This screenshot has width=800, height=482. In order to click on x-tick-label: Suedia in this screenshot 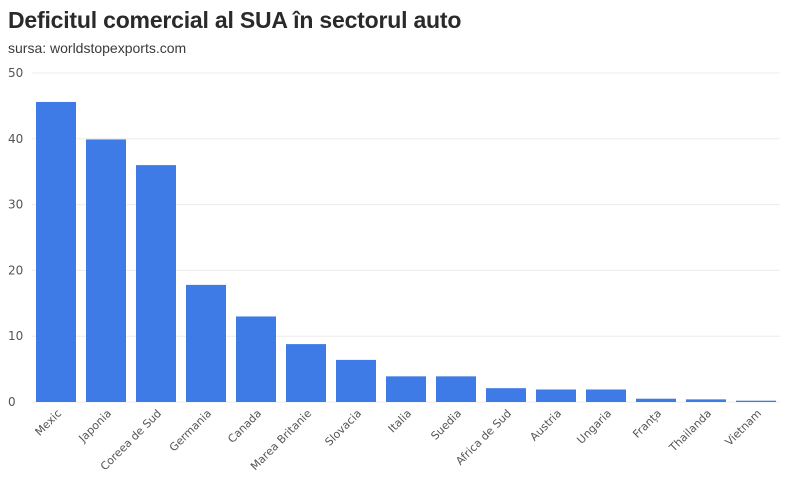, I will do `click(446, 425)`.